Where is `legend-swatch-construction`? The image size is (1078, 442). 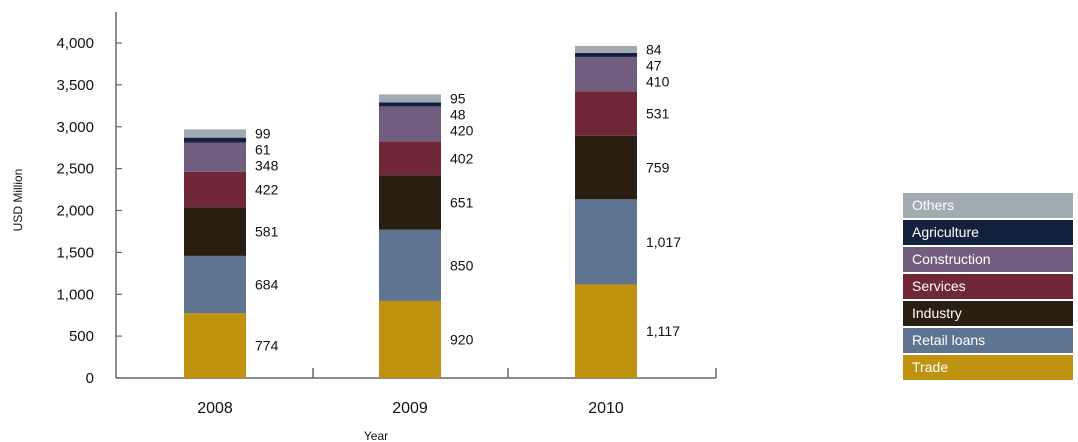 legend-swatch-construction is located at coordinates (988, 259).